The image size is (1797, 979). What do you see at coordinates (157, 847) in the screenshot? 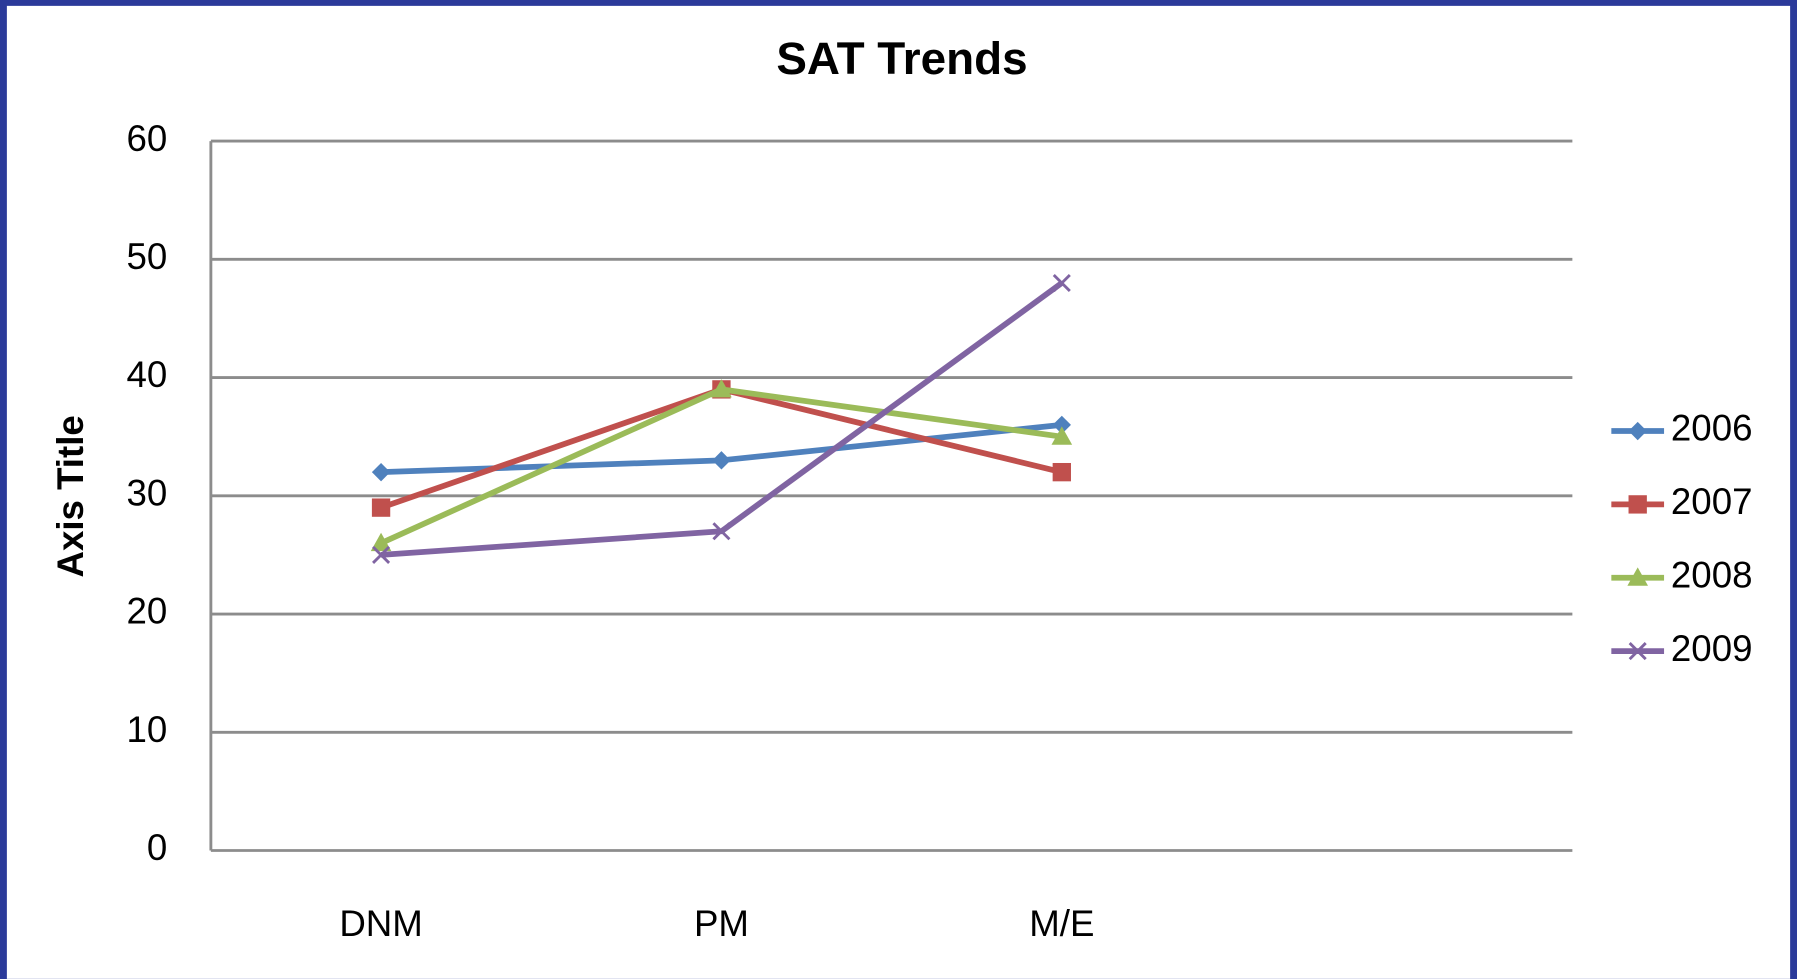
I see `y-tick-label: 0` at bounding box center [157, 847].